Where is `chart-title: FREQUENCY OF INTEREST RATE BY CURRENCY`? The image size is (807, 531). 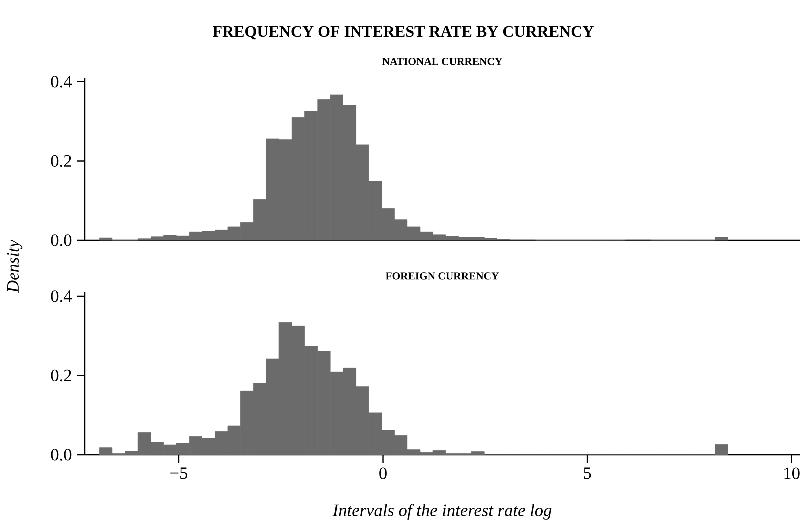
chart-title: FREQUENCY OF INTEREST RATE BY CURRENCY is located at coordinates (403, 33).